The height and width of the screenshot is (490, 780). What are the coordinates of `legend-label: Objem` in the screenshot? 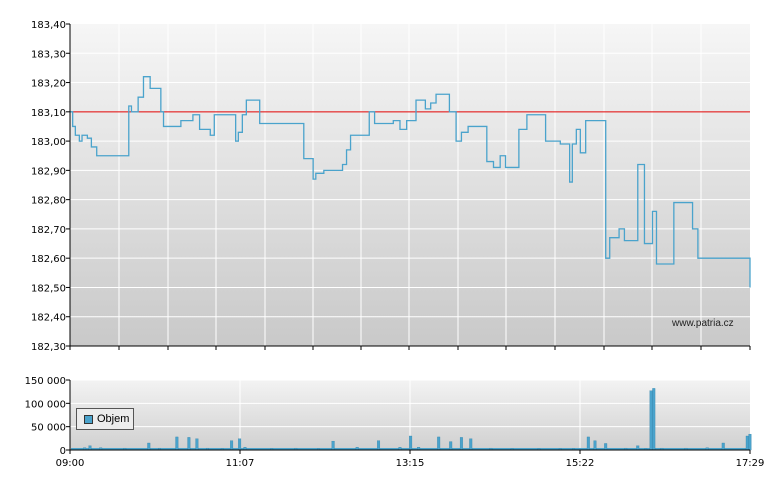 It's located at (113, 419).